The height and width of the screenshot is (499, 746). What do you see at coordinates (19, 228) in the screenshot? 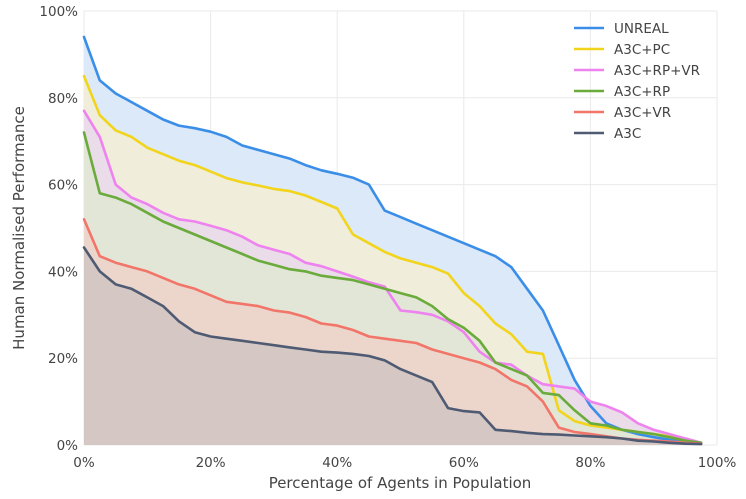
I see `y-axis-label: Human Normalised Performance` at bounding box center [19, 228].